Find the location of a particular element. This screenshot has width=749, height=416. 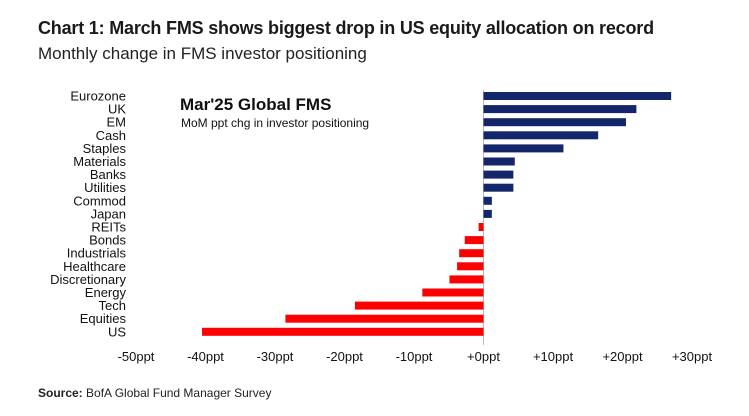

bar-energy is located at coordinates (453, 292).